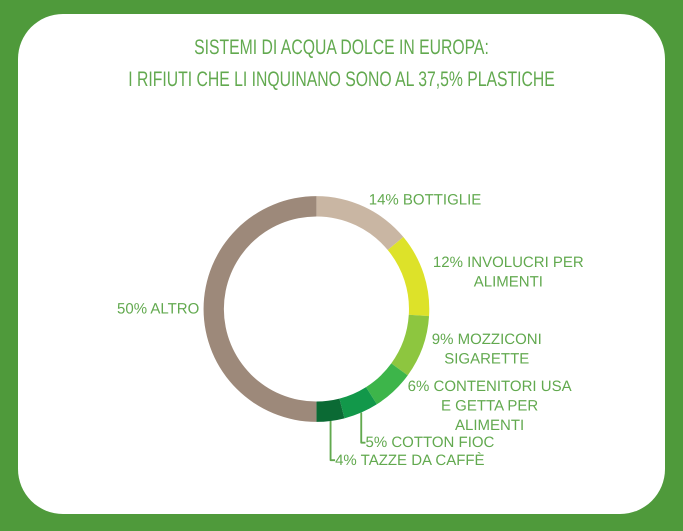 The image size is (683, 531). Describe the element at coordinates (158, 309) in the screenshot. I see `slice-label: 50% ALTRO` at that location.